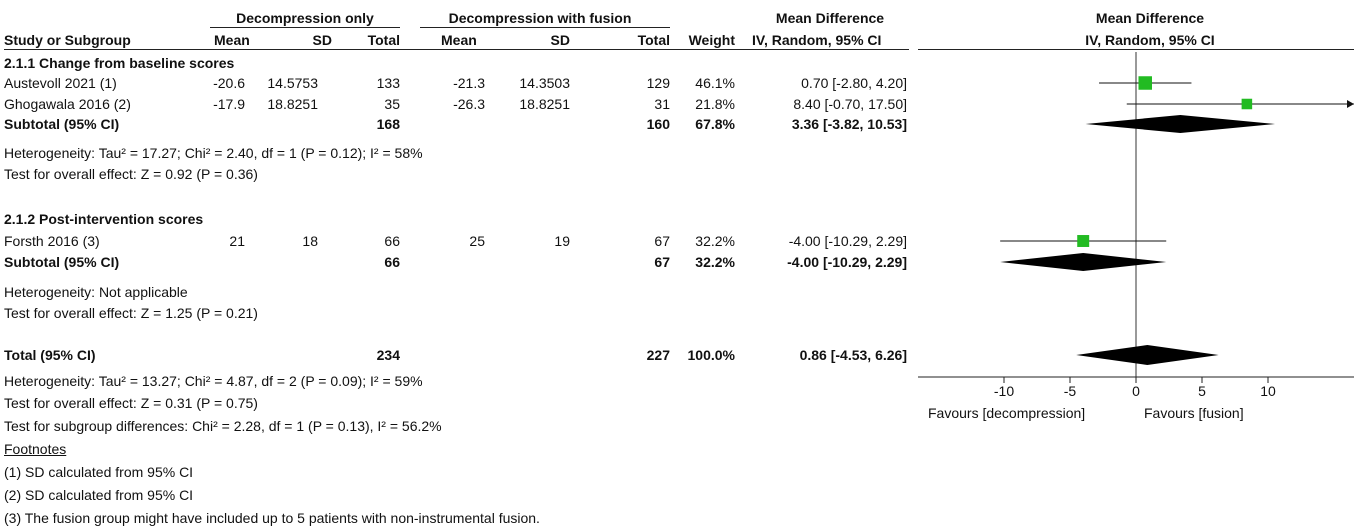  What do you see at coordinates (1136, 49) in the screenshot?
I see `header-rule-plot` at bounding box center [1136, 49].